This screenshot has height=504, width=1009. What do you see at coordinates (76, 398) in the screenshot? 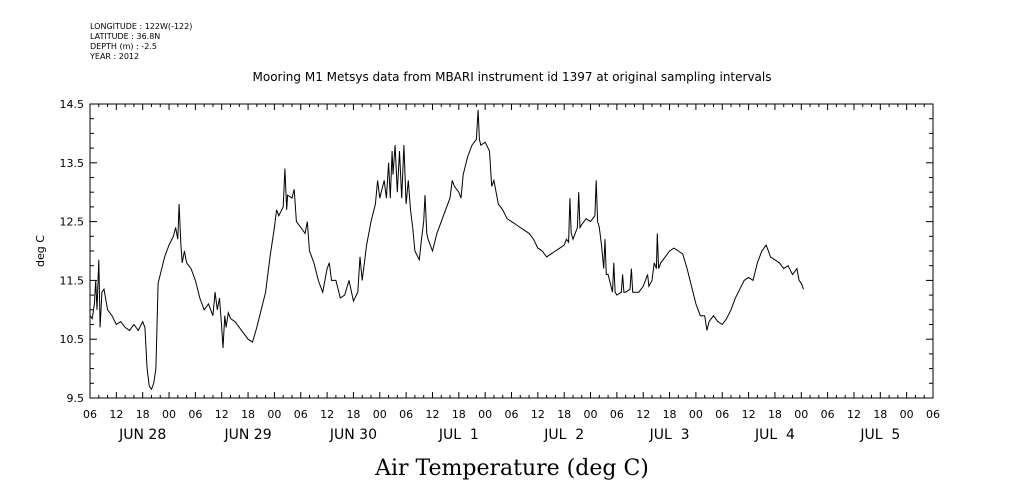
I see `y-tick-label: 9.5` at bounding box center [76, 398].